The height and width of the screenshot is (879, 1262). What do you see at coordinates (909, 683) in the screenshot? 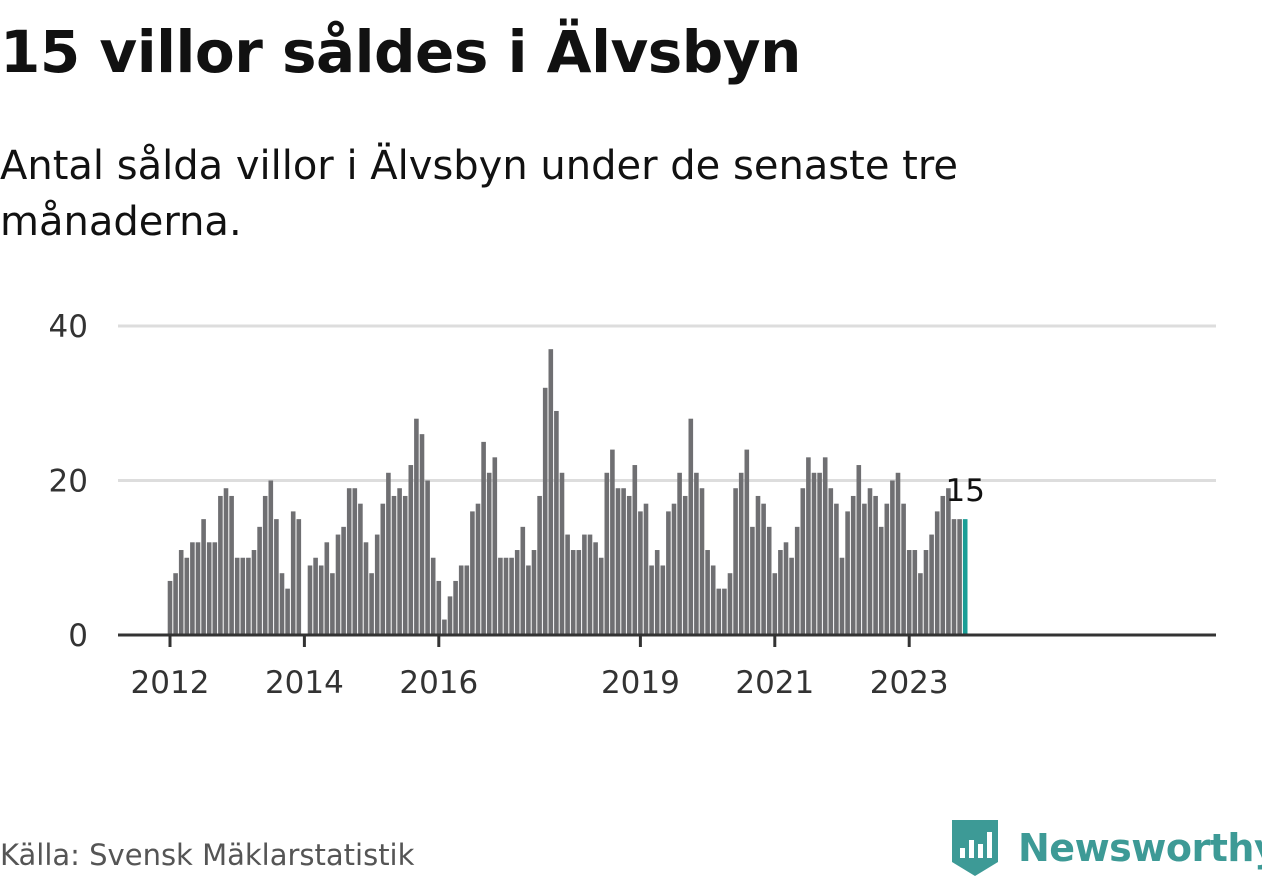
I see `x-tick-label: 2023` at bounding box center [909, 683].